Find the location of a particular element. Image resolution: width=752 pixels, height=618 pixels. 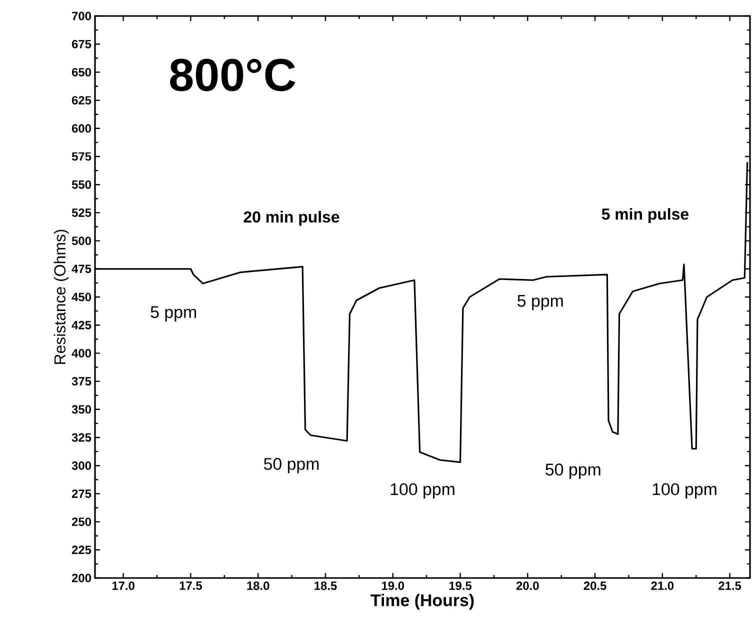

y-tick-label: 475 is located at coordinates (82, 269).